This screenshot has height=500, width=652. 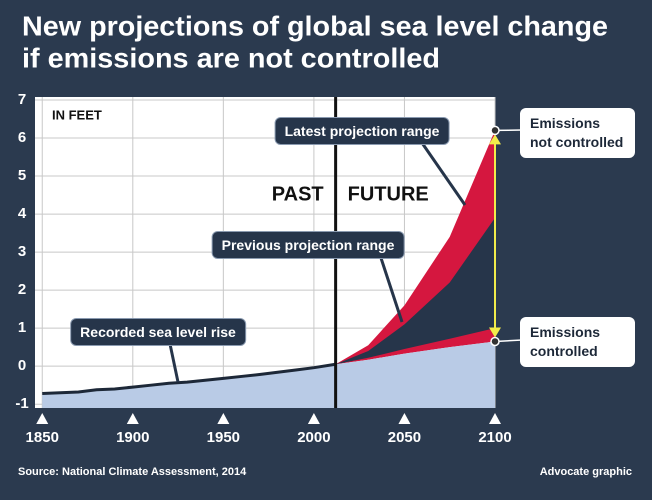 I want to click on y-tick-label: 3, so click(x=22, y=251).